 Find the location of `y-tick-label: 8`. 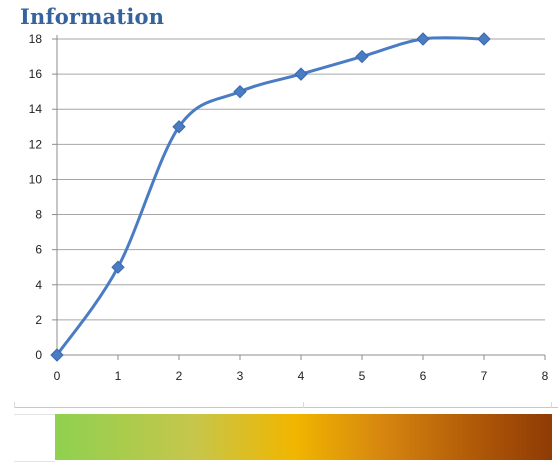

y-tick-label: 8 is located at coordinates (38, 215).